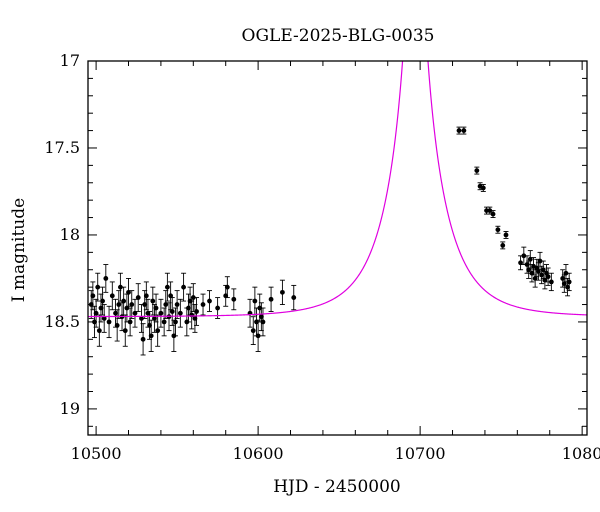 The height and width of the screenshot is (512, 600). Describe the element at coordinates (581, 453) in the screenshot. I see `x-tick-label: 1080` at that location.